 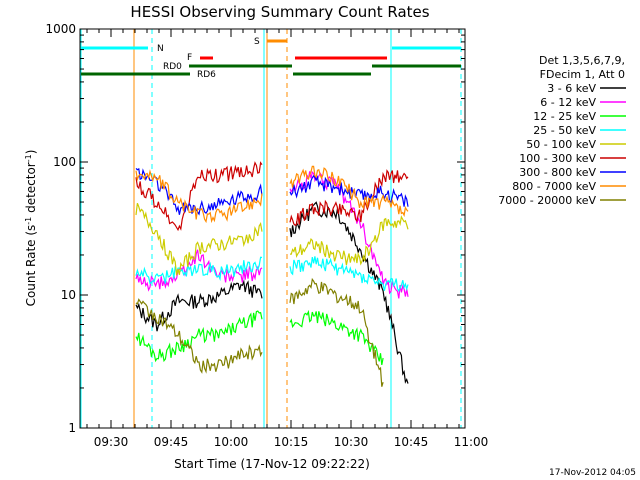 I want to click on series-line-9-seg2, so click(x=336, y=332).